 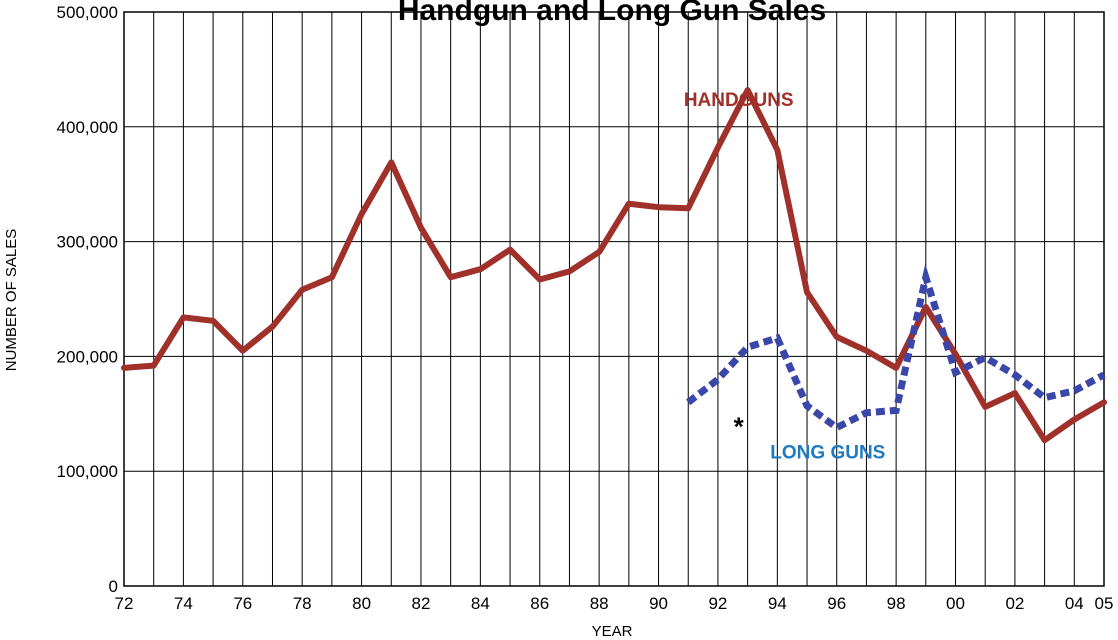 I want to click on y-tick-label: 100,000, so click(x=87, y=471).